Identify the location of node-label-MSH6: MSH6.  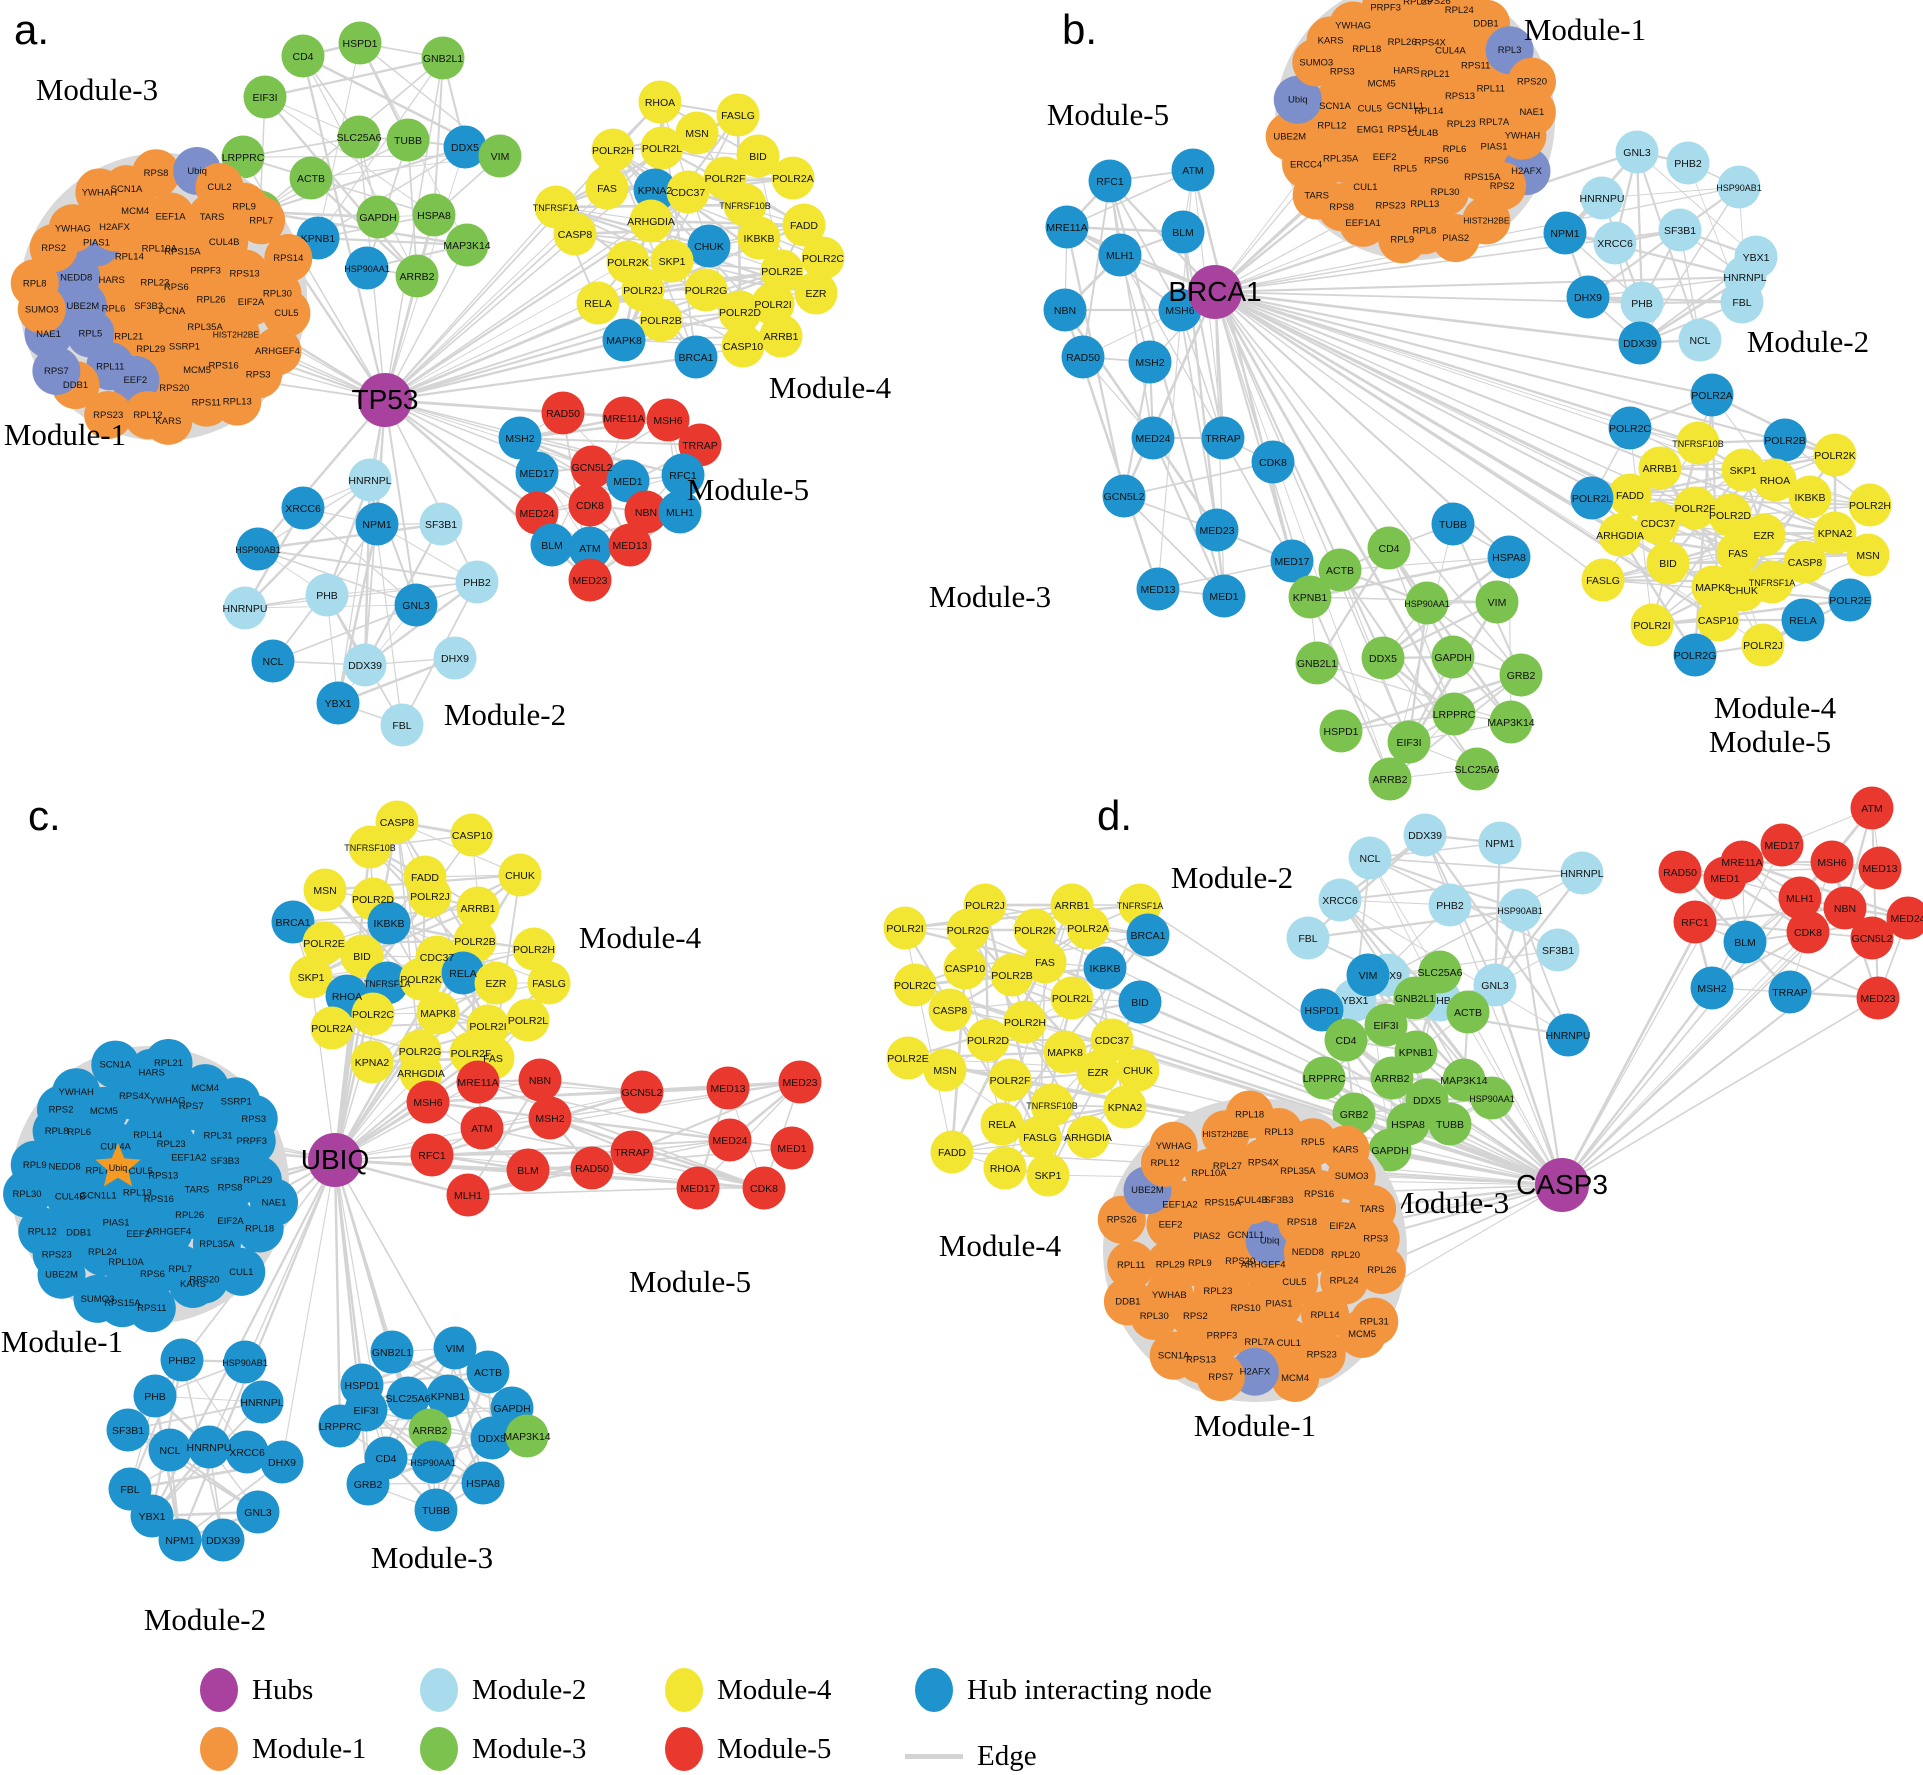
(1179, 311).